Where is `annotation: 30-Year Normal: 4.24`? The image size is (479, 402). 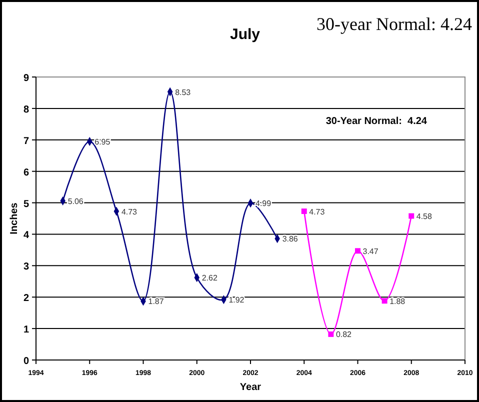 annotation: 30-Year Normal: 4.24 is located at coordinates (377, 121).